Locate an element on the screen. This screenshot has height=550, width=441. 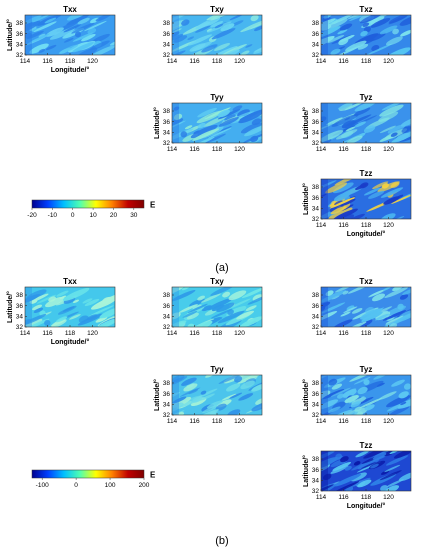
x-tick-label: 116 is located at coordinates (343, 421).